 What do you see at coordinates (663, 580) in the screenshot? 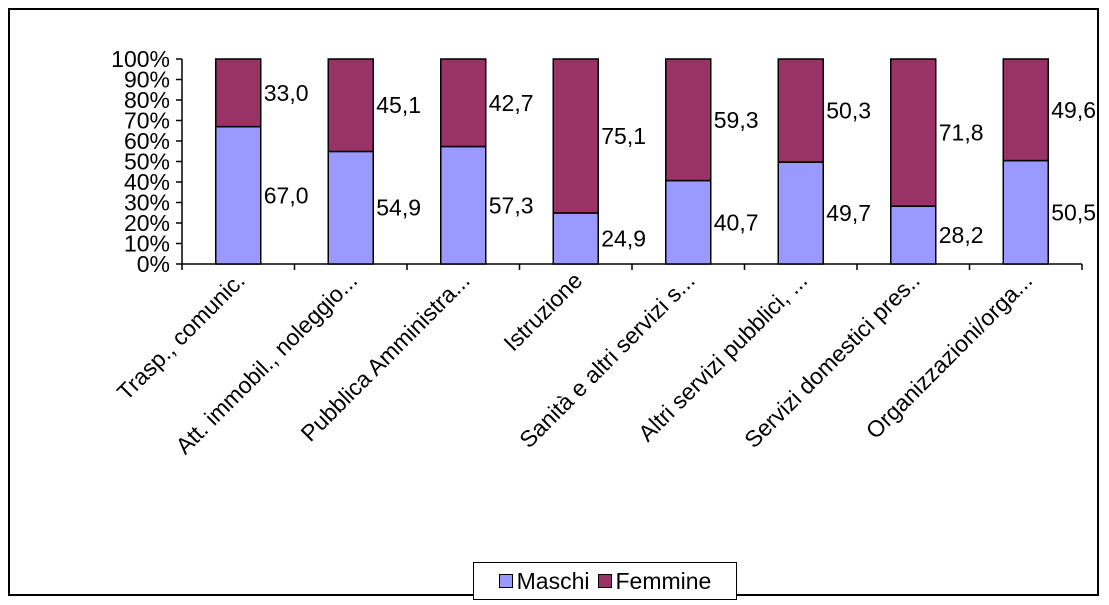
I see `legend-label-femmine: Femmine` at bounding box center [663, 580].